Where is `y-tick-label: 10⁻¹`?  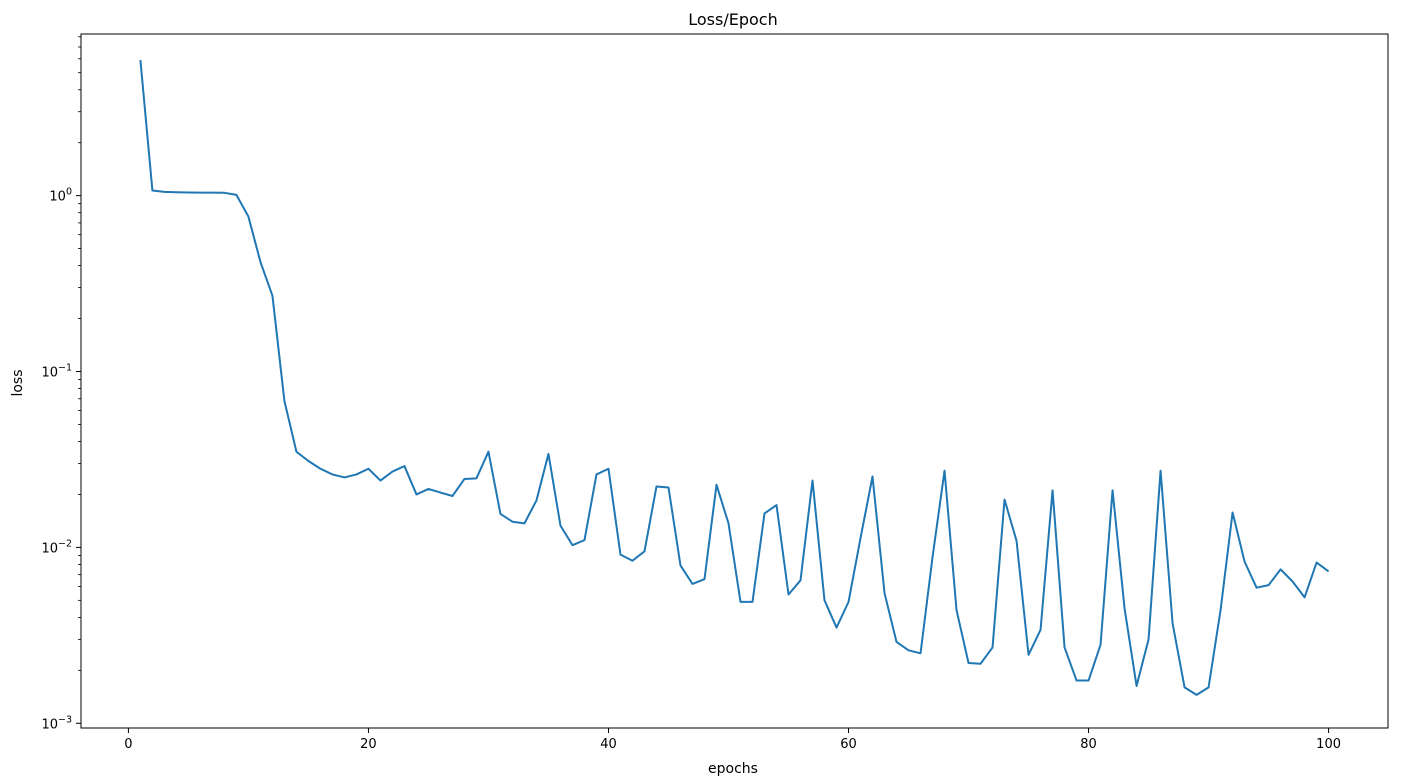 y-tick-label: 10⁻¹ is located at coordinates (56, 372).